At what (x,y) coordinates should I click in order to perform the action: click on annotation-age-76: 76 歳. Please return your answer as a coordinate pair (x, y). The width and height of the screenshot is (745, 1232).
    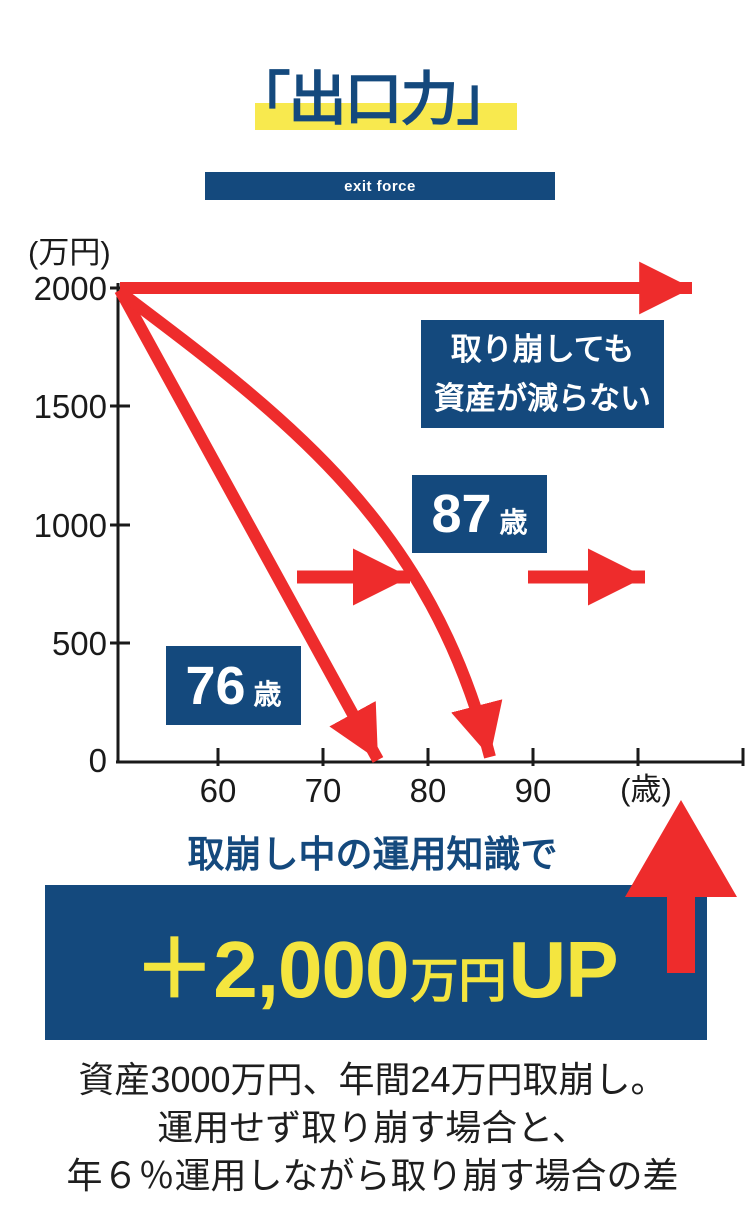
    Looking at the image, I should click on (233, 685).